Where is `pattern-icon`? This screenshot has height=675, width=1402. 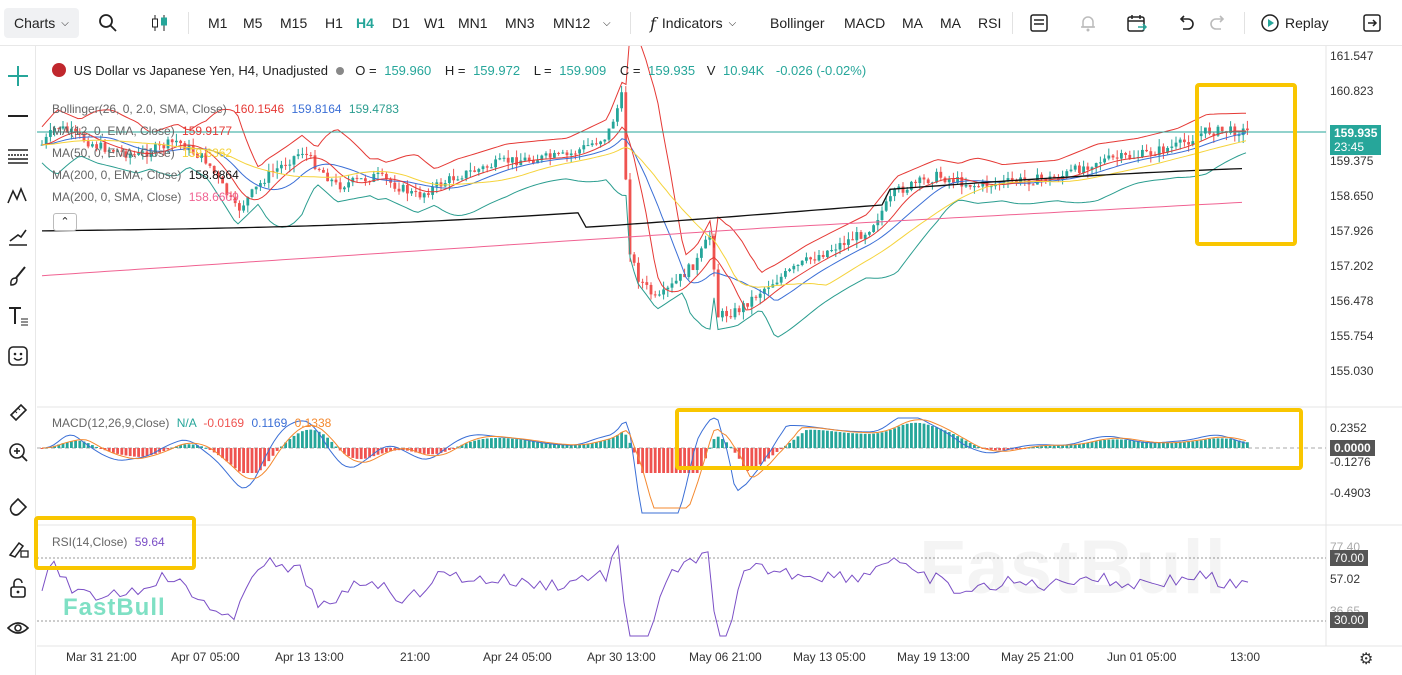
pattern-icon is located at coordinates (18, 196).